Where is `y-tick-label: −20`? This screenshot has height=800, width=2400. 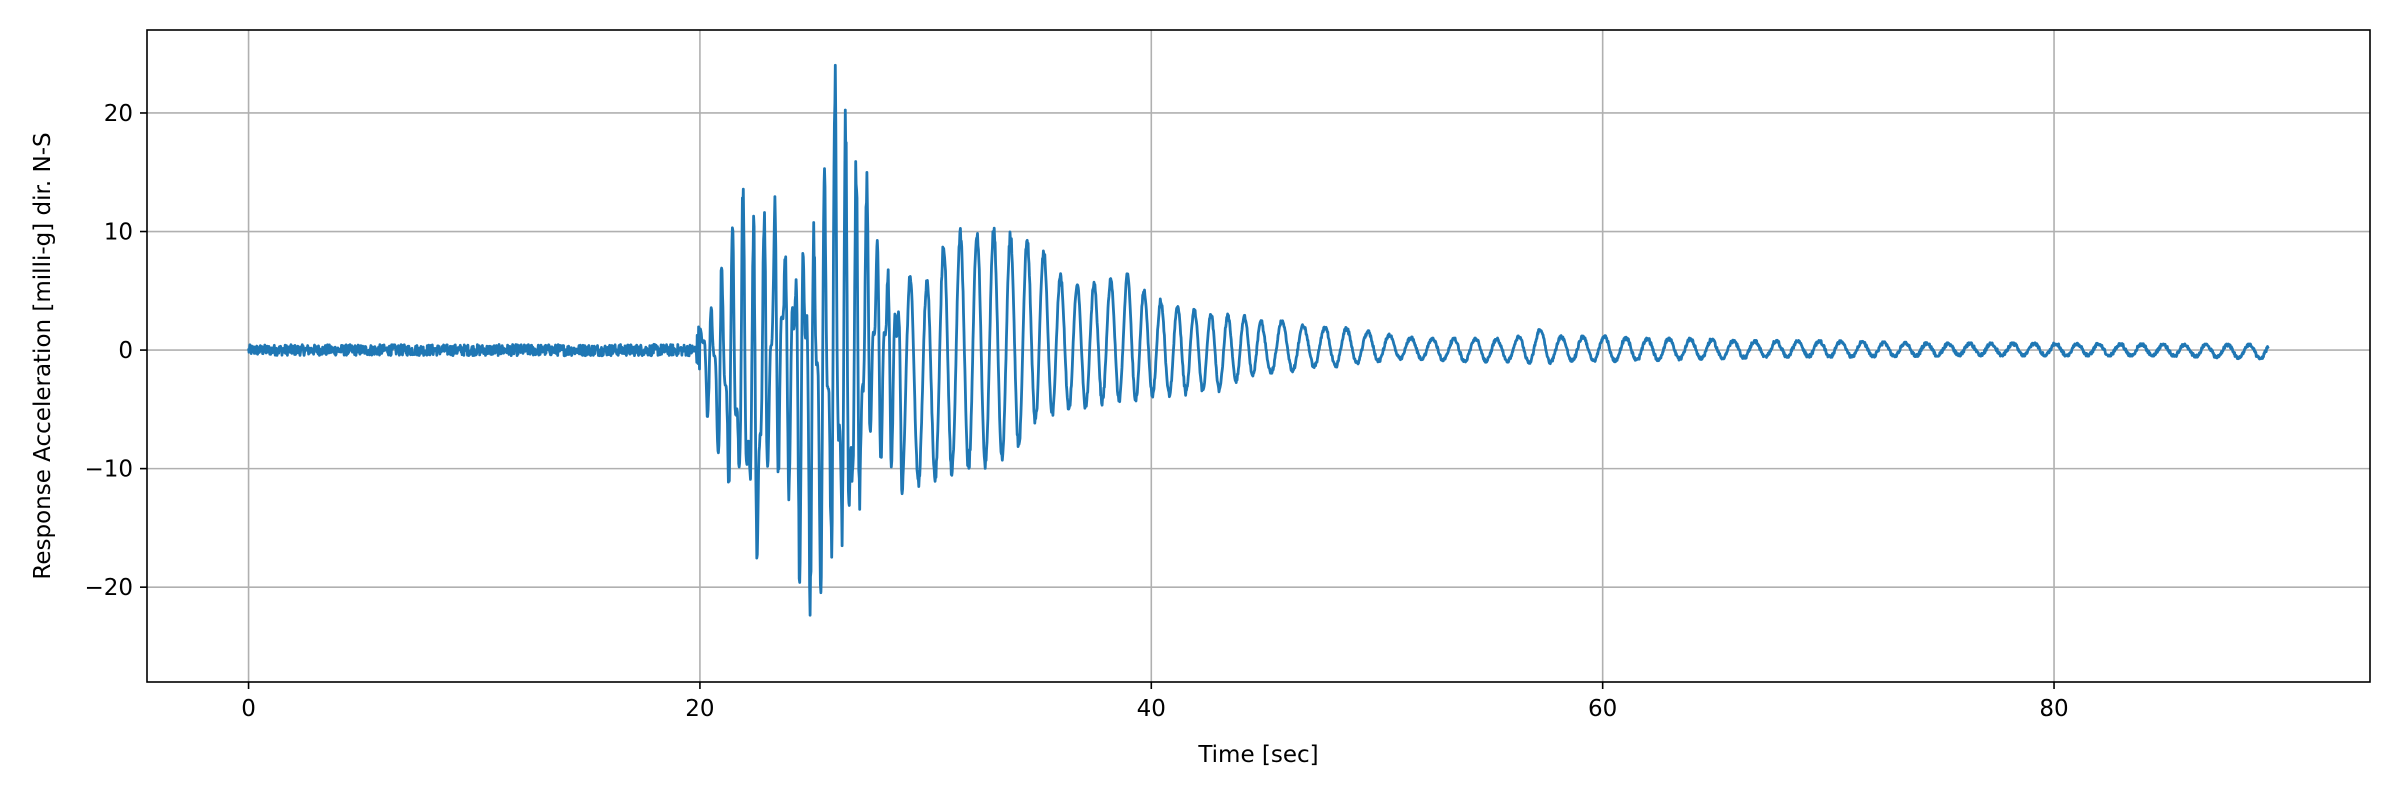
y-tick-label: −20 is located at coordinates (108, 588).